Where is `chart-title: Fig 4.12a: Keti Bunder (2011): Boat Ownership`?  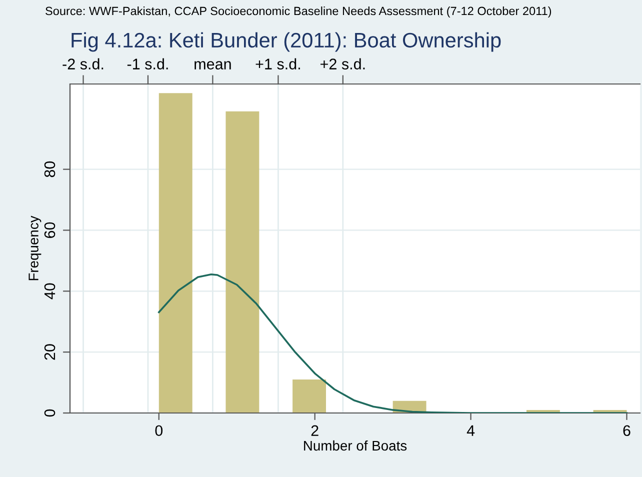
chart-title: Fig 4.12a: Keti Bunder (2011): Boat Ownership is located at coordinates (286, 42).